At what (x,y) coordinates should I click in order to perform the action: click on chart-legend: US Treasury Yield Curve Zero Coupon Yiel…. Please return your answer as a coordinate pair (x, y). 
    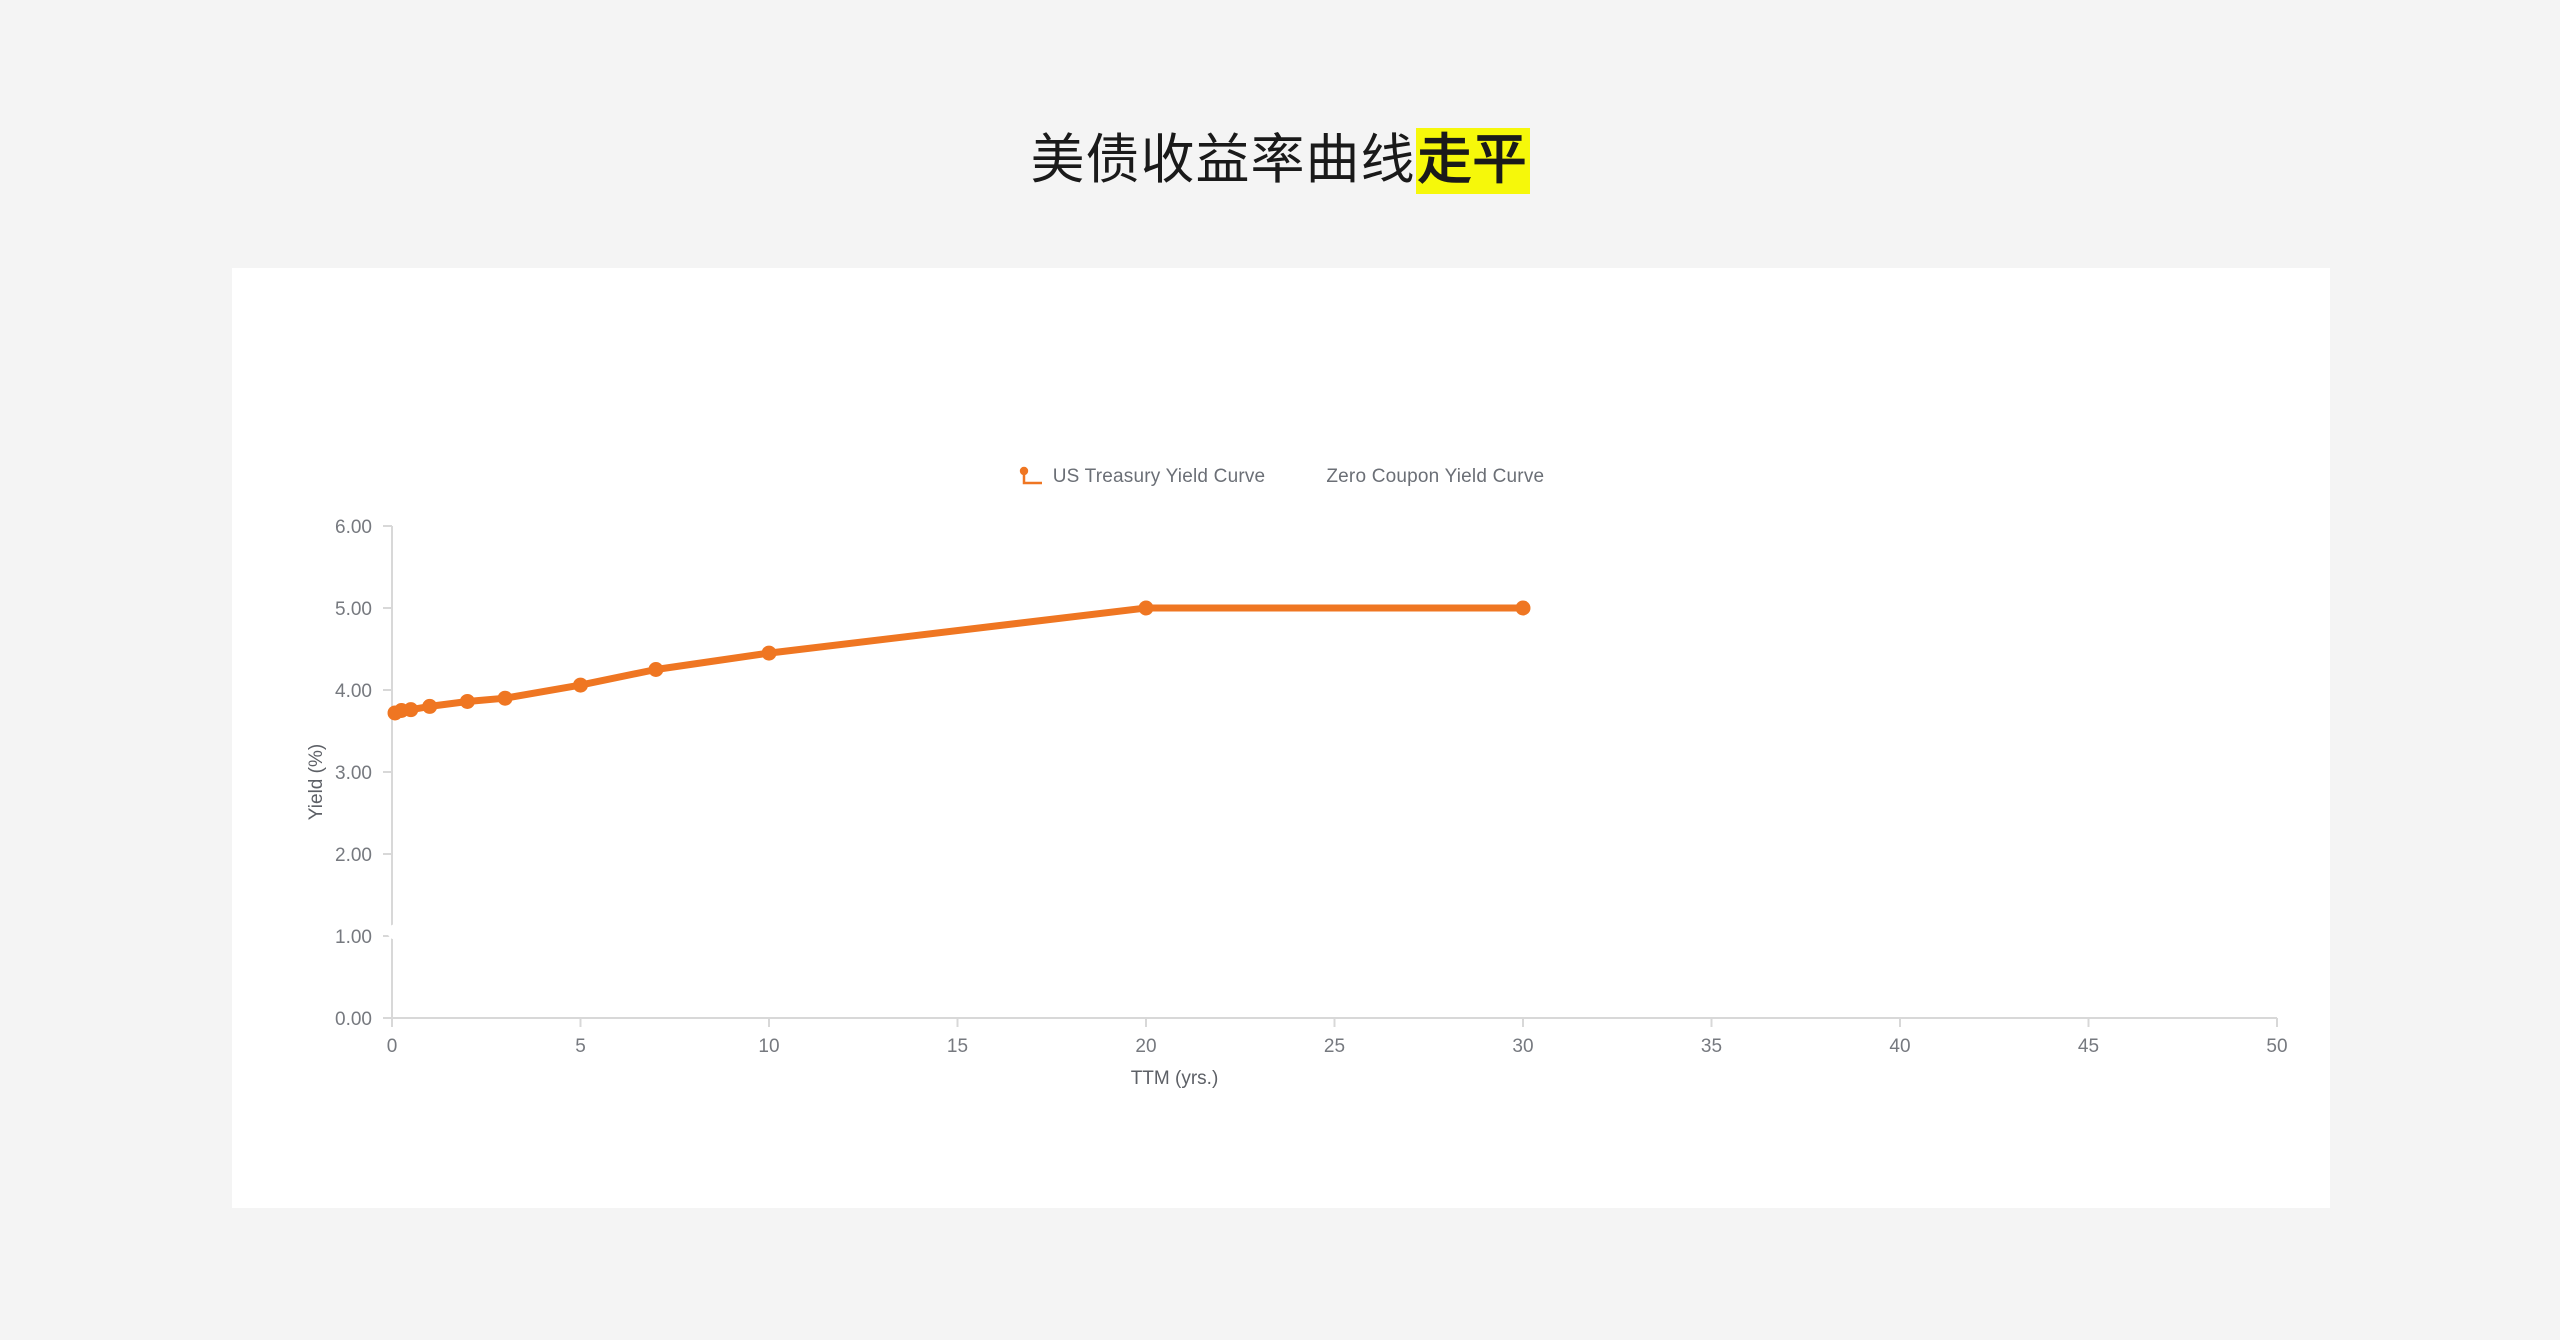
    Looking at the image, I should click on (1281, 477).